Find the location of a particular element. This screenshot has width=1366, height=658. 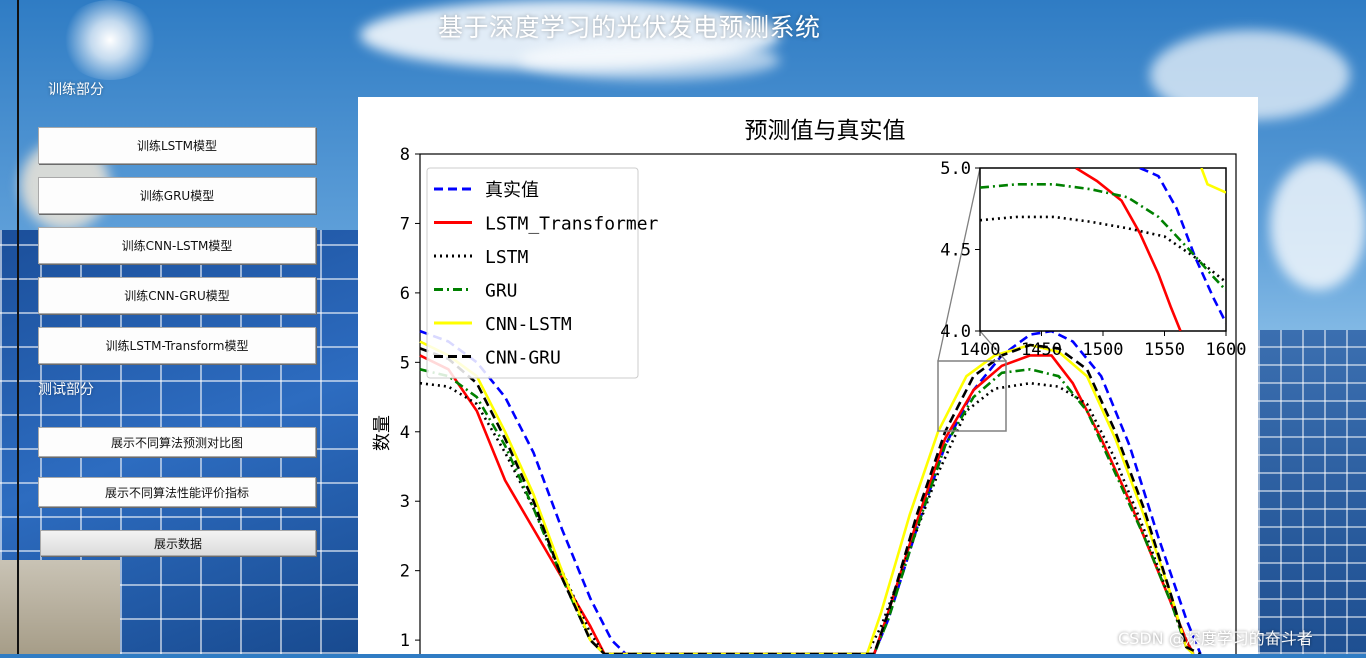

solar-panels-right is located at coordinates (1312, 492).